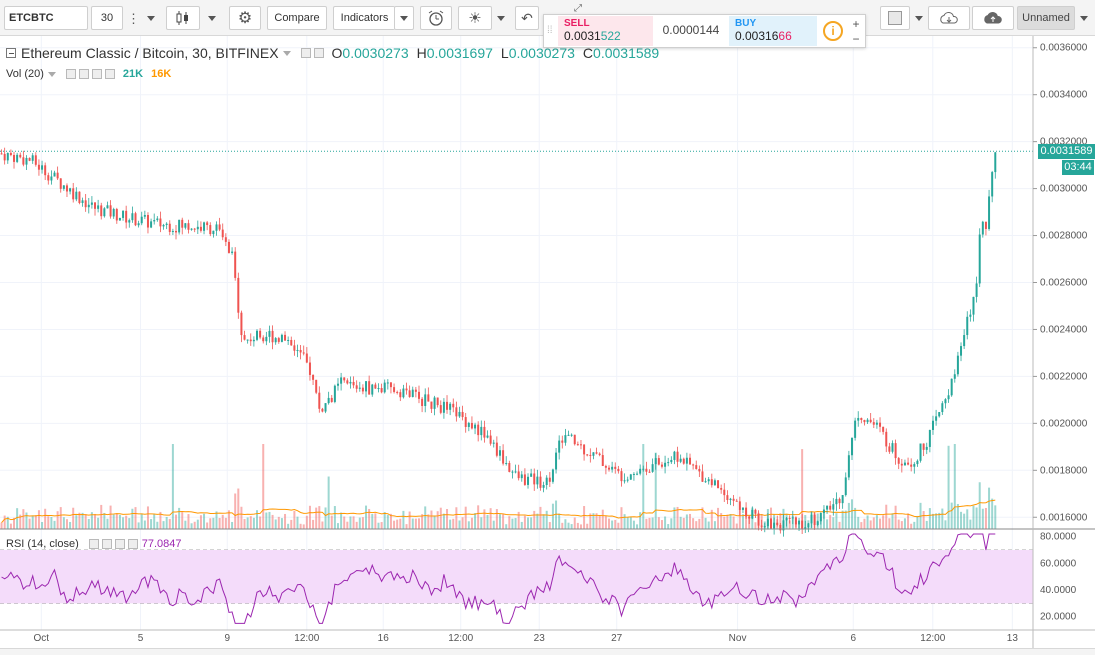 The image size is (1095, 655). What do you see at coordinates (1064, 329) in the screenshot?
I see `price-tick-label: 0.0024000` at bounding box center [1064, 329].